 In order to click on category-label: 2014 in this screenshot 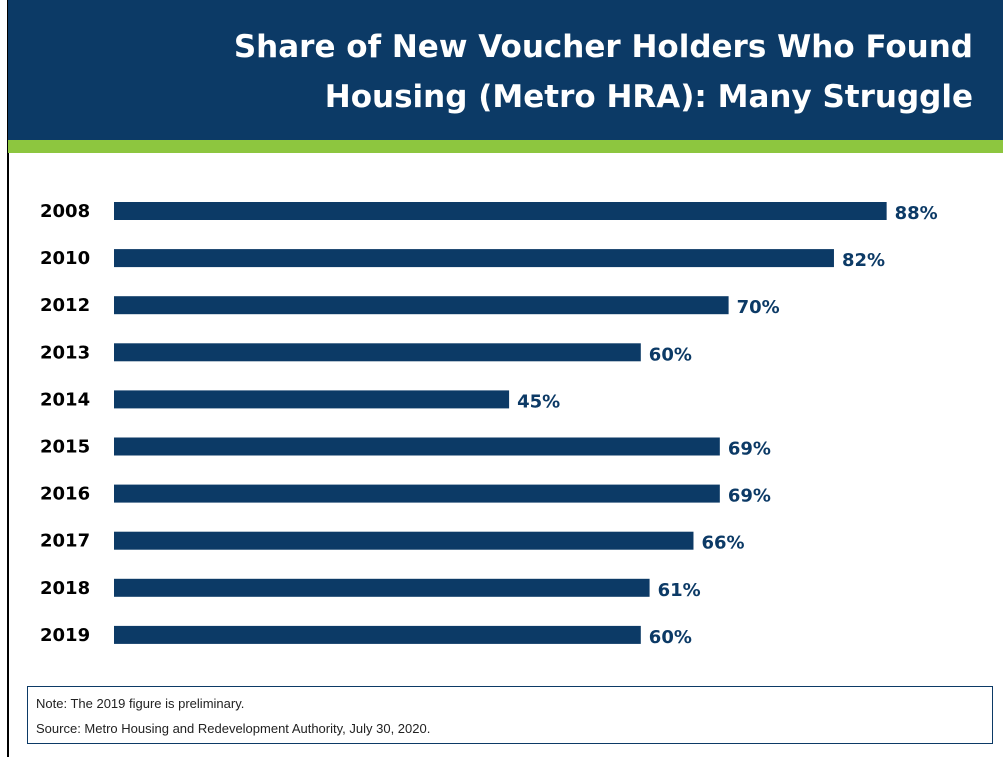, I will do `click(65, 399)`.